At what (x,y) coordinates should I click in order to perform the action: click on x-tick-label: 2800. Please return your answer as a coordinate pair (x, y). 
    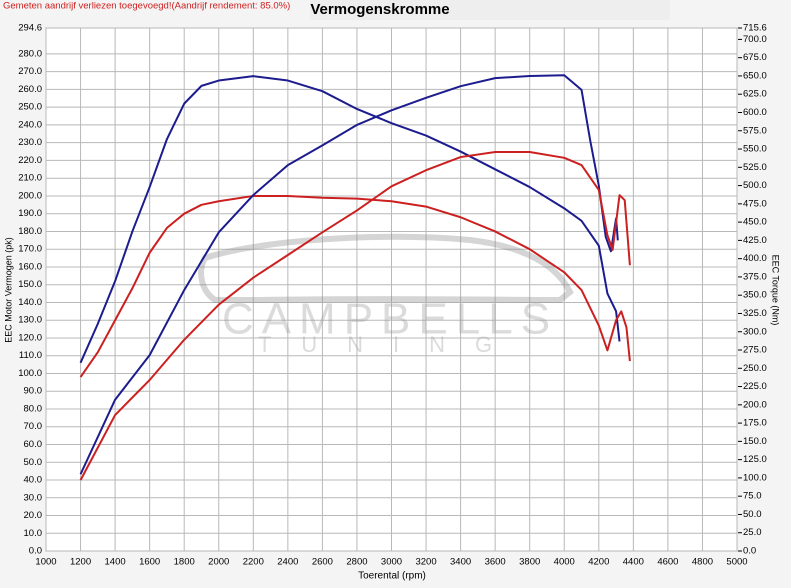
    Looking at the image, I should click on (356, 562).